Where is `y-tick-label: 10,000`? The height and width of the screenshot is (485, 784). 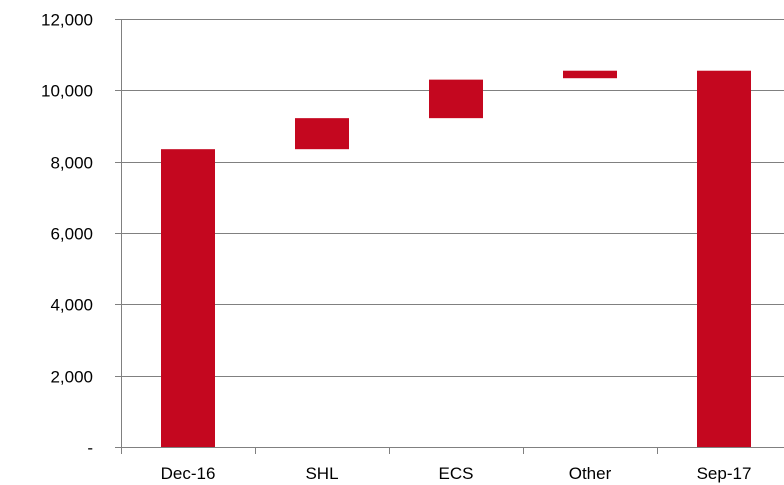
y-tick-label: 10,000 is located at coordinates (67, 91).